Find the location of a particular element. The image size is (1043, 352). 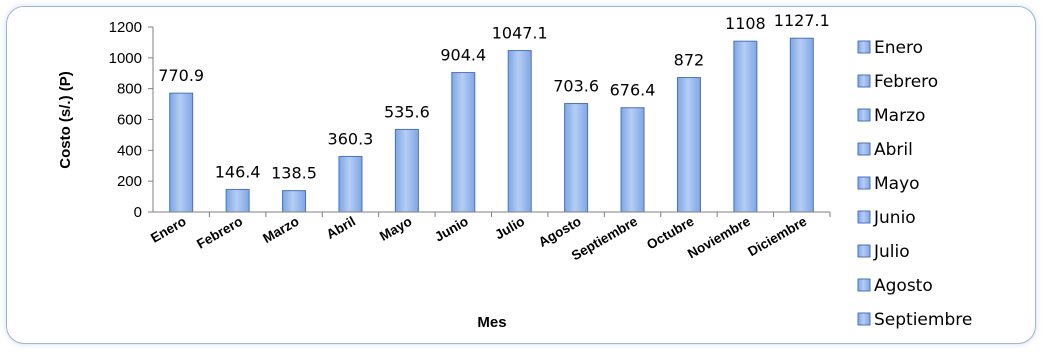

bar-septiembre is located at coordinates (632, 160).